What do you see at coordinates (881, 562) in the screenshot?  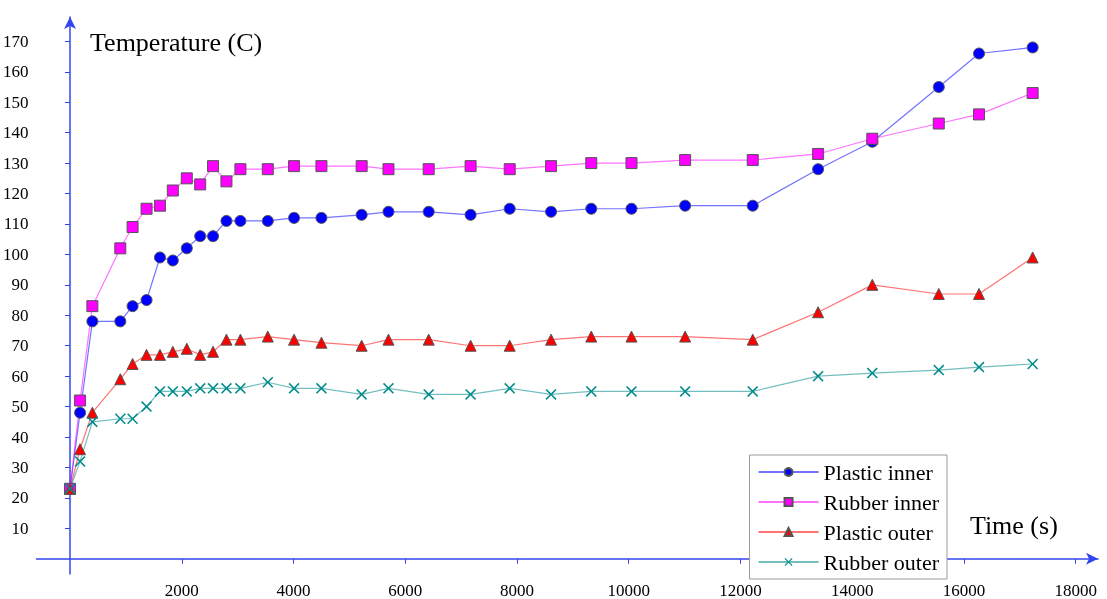 I see `legend-label: Rubber outer` at bounding box center [881, 562].